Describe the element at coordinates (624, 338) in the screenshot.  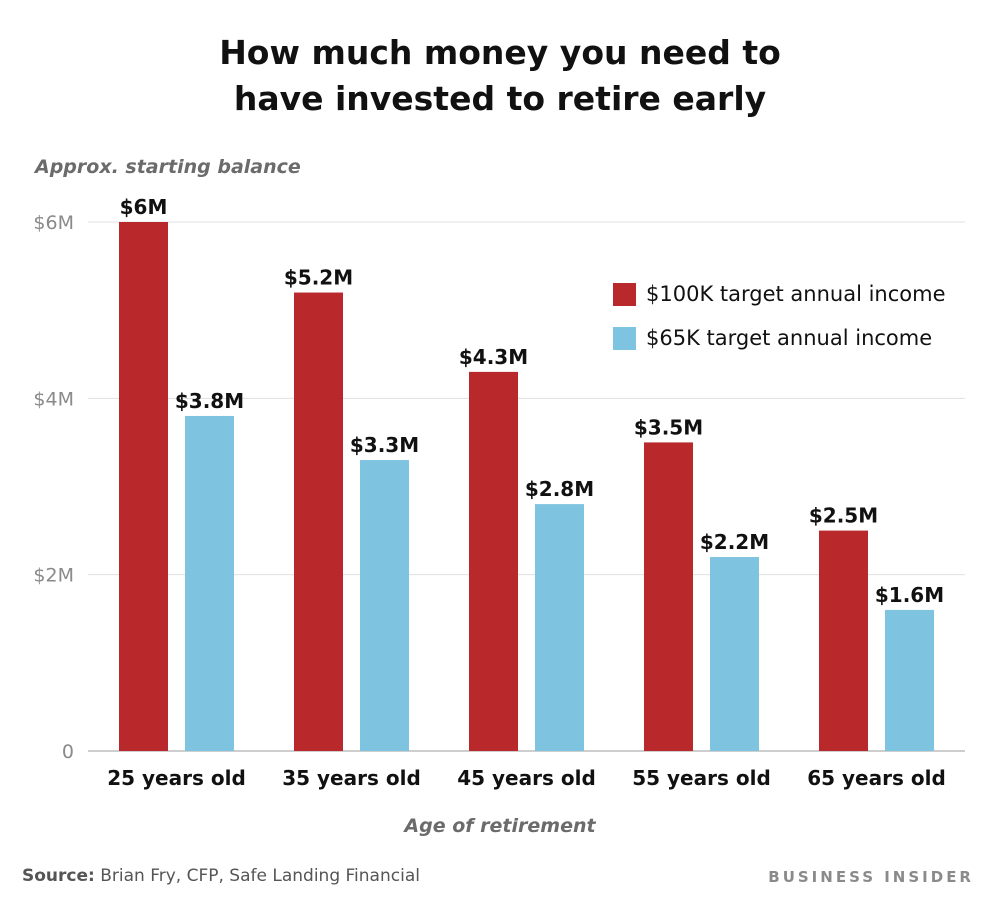
I see `legend-swatch-65k` at that location.